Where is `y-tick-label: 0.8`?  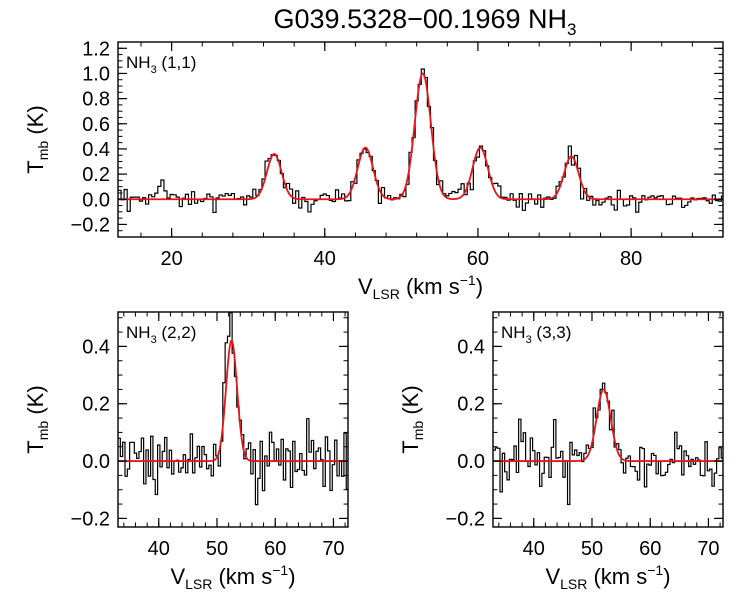
y-tick-label: 0.8 is located at coordinates (96, 100).